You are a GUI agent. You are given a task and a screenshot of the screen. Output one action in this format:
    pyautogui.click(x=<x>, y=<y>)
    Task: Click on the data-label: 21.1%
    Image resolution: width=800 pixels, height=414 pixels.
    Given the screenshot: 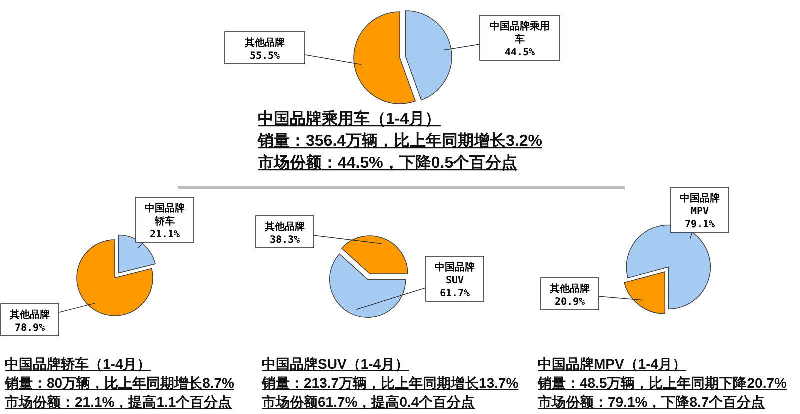 What is the action you would take?
    pyautogui.click(x=165, y=235)
    